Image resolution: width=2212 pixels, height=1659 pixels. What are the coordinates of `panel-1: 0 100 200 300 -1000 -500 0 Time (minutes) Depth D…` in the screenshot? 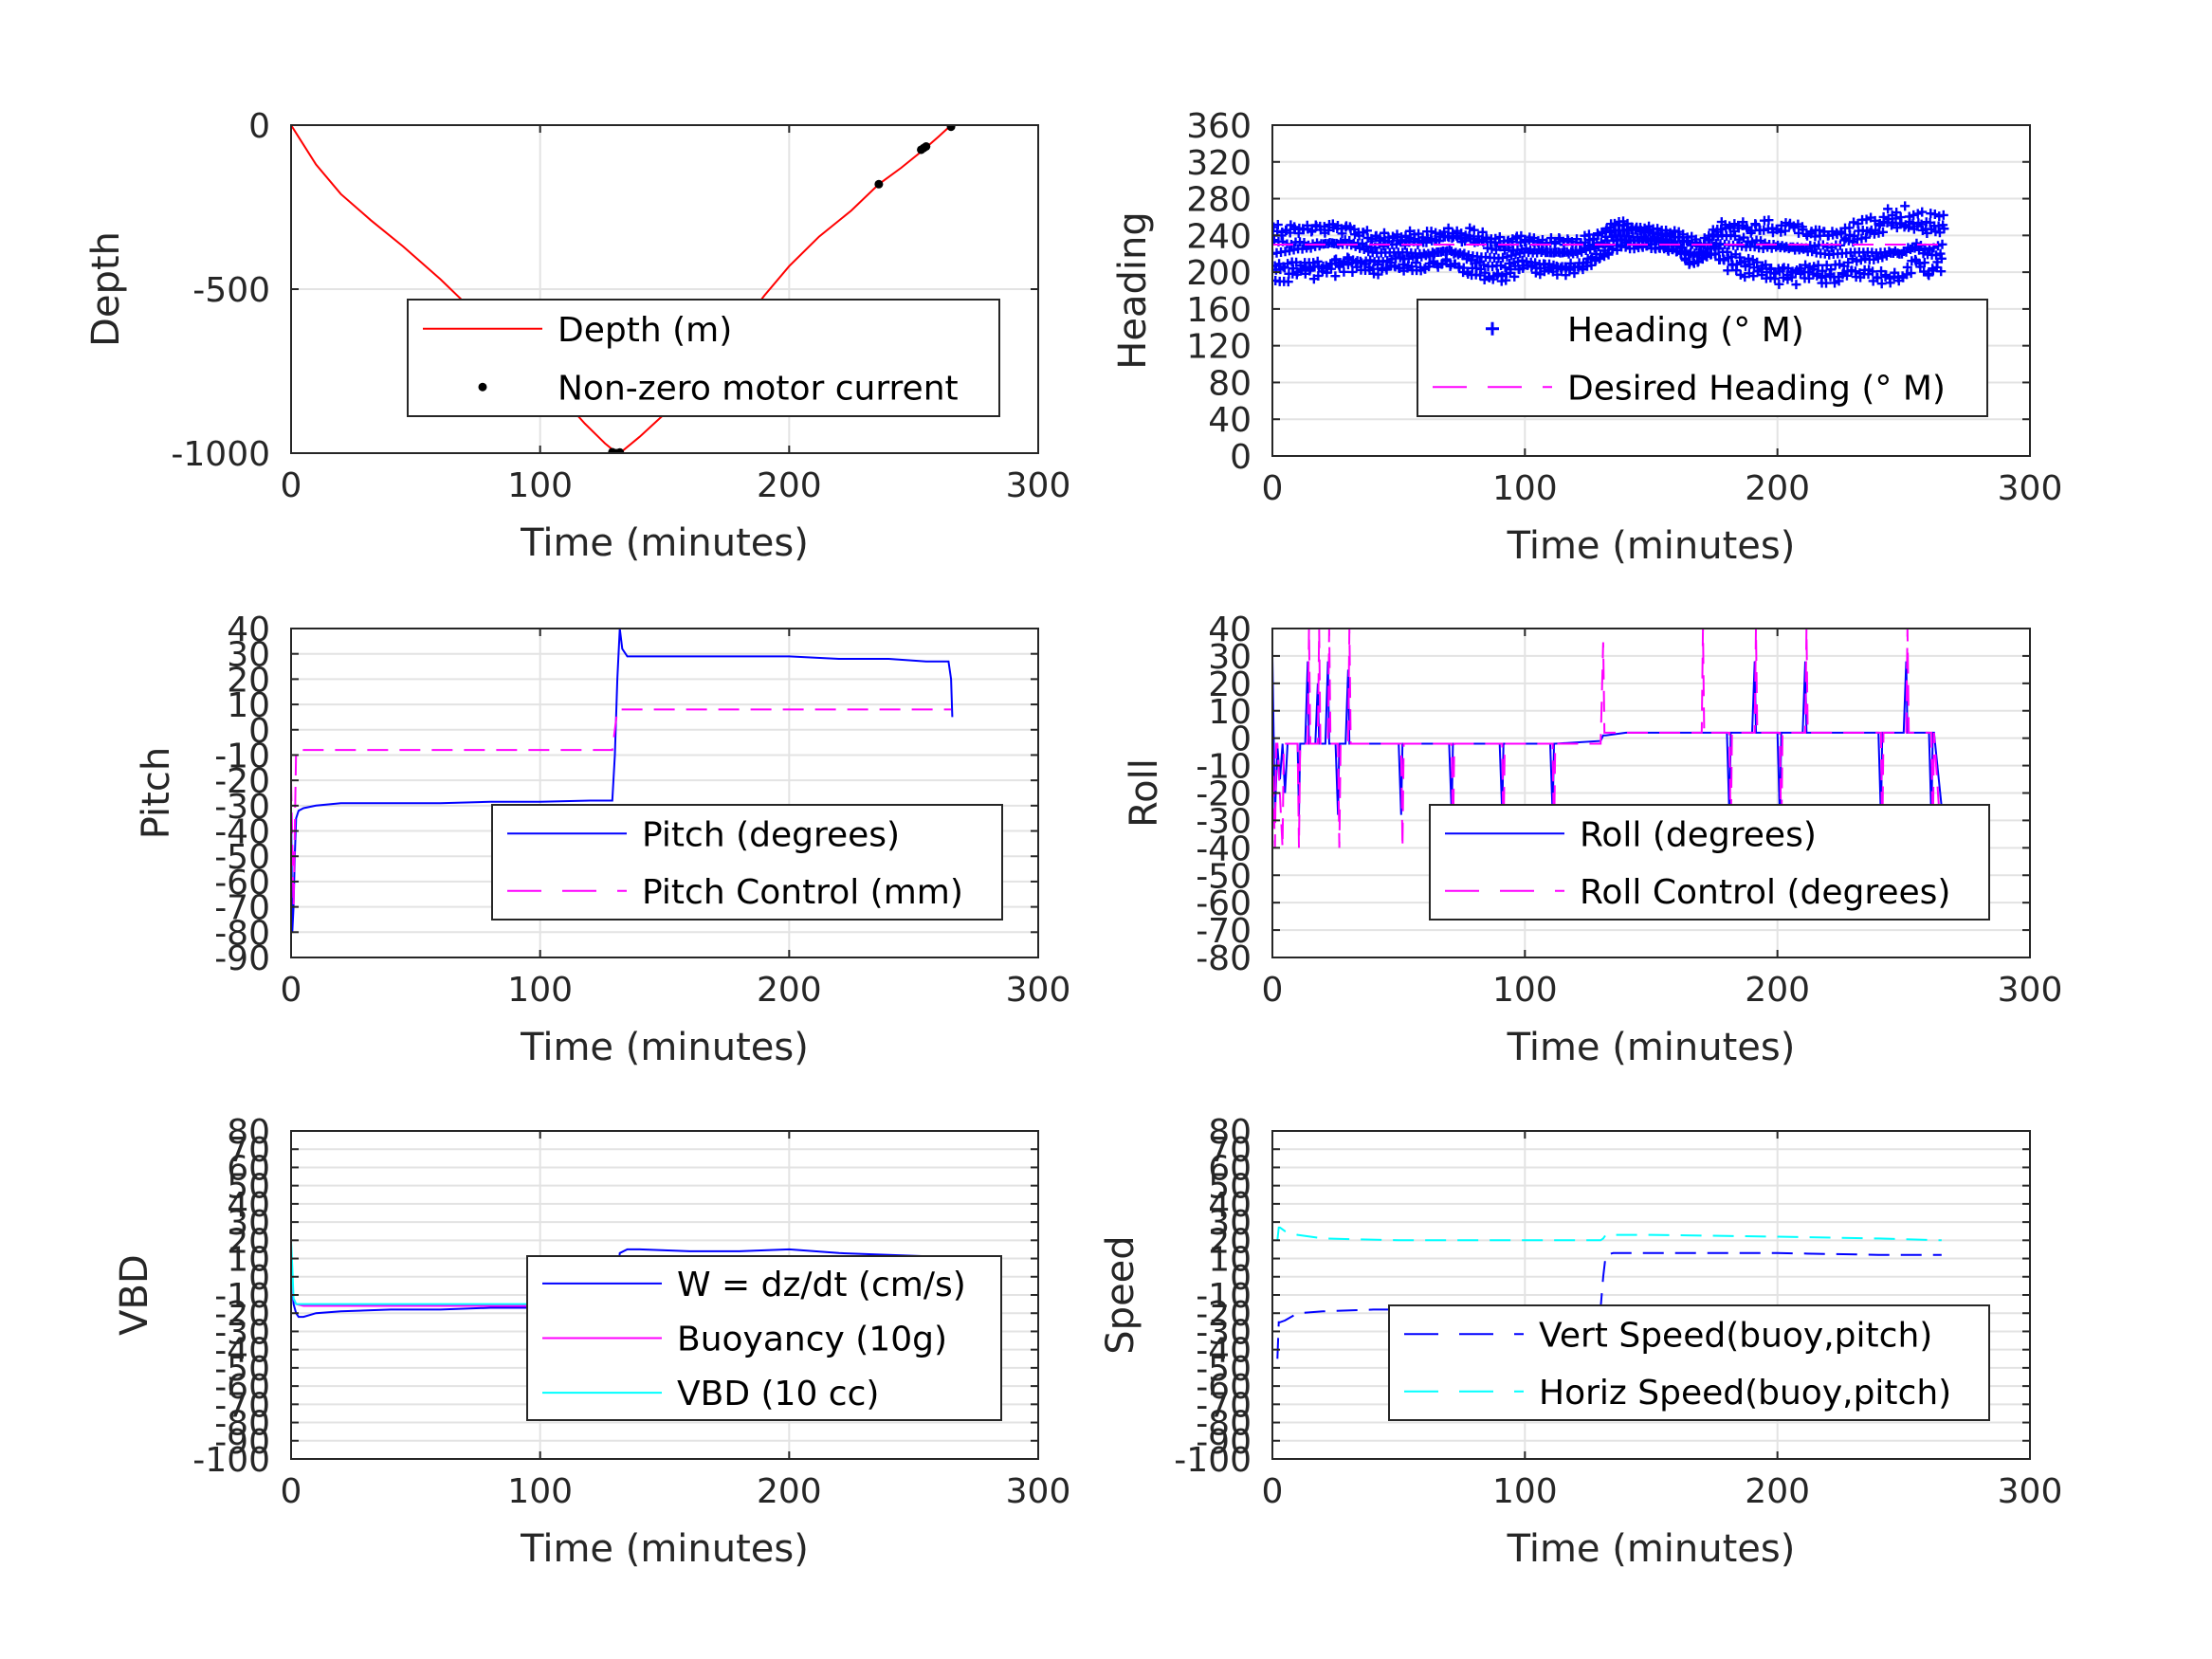 It's located at (577, 336).